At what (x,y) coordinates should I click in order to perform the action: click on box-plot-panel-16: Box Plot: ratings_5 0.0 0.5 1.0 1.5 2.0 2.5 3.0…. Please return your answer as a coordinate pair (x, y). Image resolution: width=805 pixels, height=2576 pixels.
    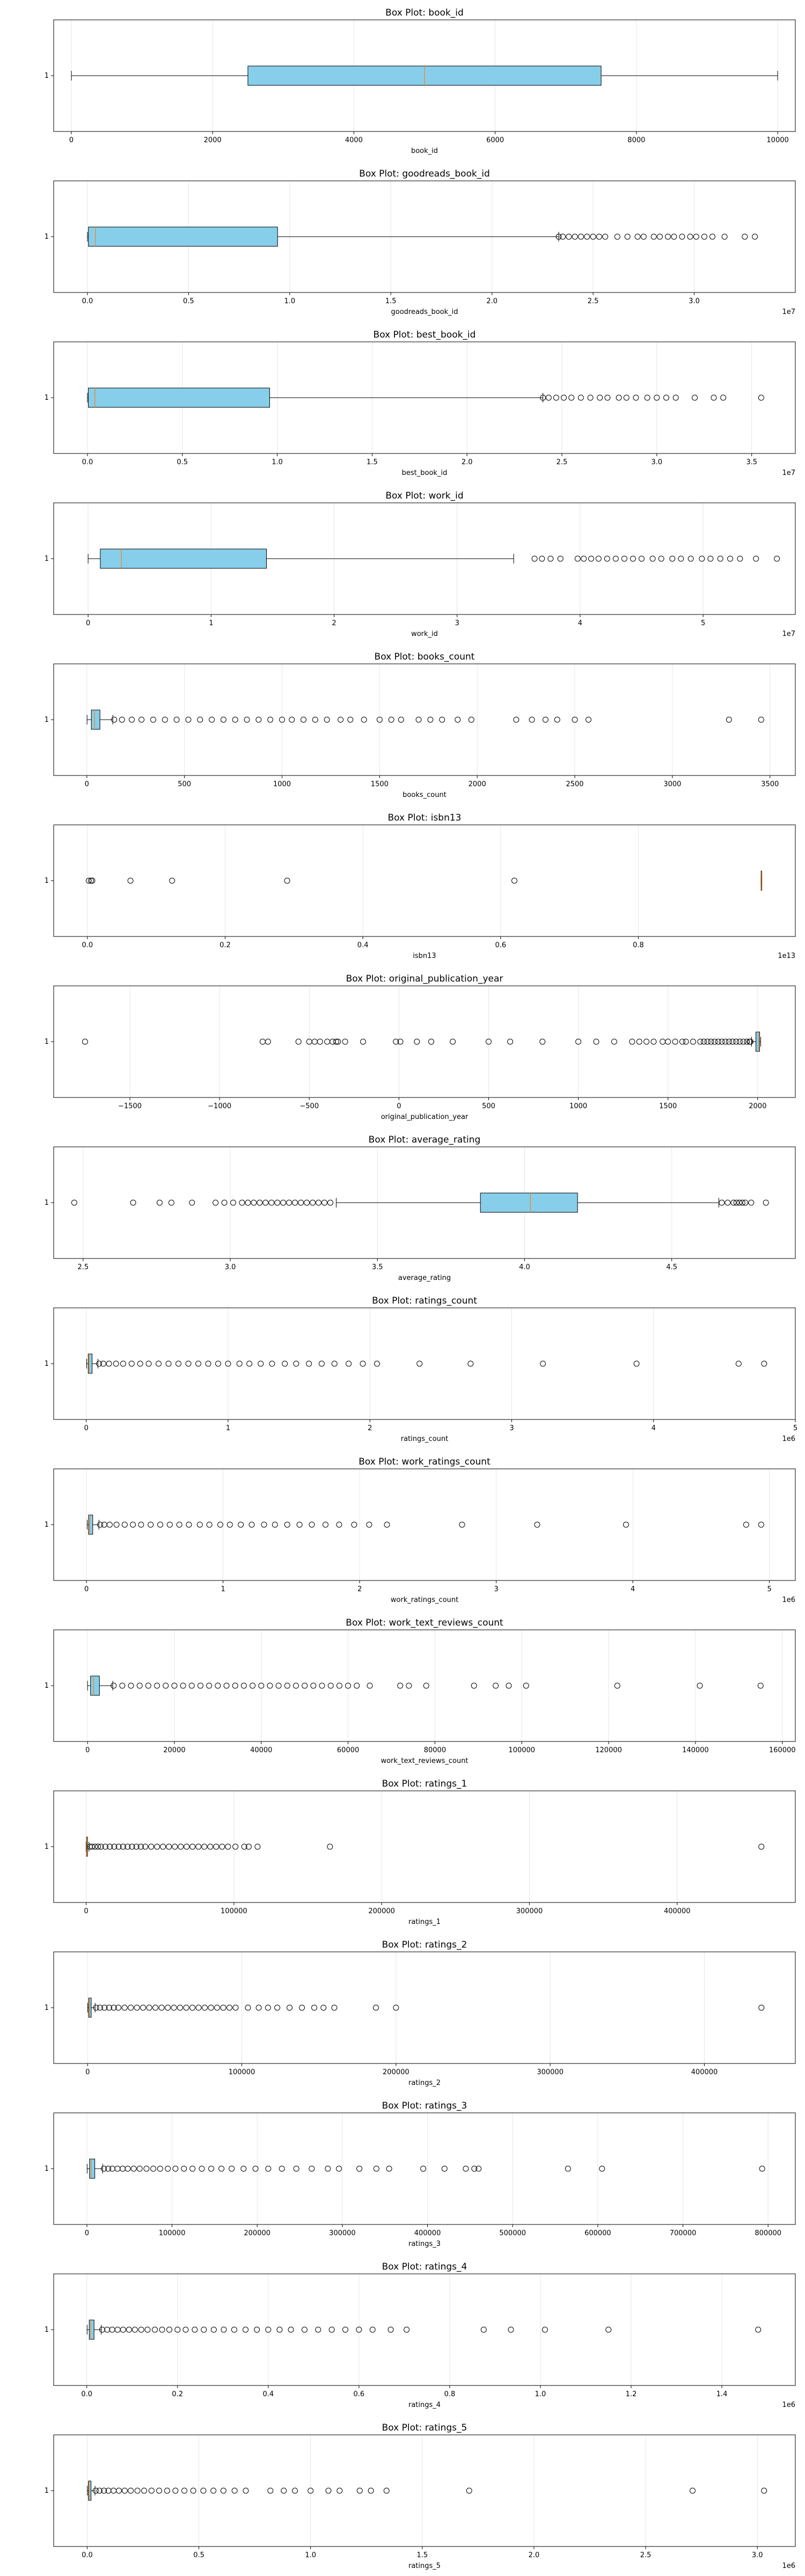
    Looking at the image, I should click on (420, 2496).